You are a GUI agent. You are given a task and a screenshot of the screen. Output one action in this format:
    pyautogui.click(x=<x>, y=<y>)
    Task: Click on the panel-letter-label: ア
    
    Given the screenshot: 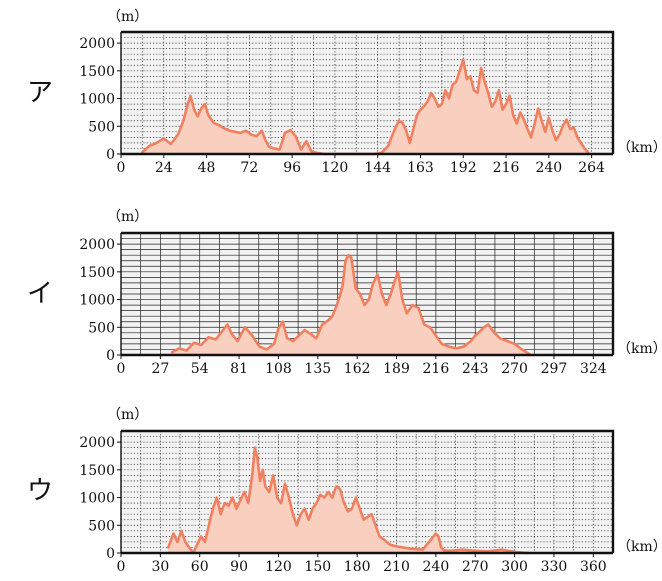 What is the action you would take?
    pyautogui.click(x=40, y=93)
    